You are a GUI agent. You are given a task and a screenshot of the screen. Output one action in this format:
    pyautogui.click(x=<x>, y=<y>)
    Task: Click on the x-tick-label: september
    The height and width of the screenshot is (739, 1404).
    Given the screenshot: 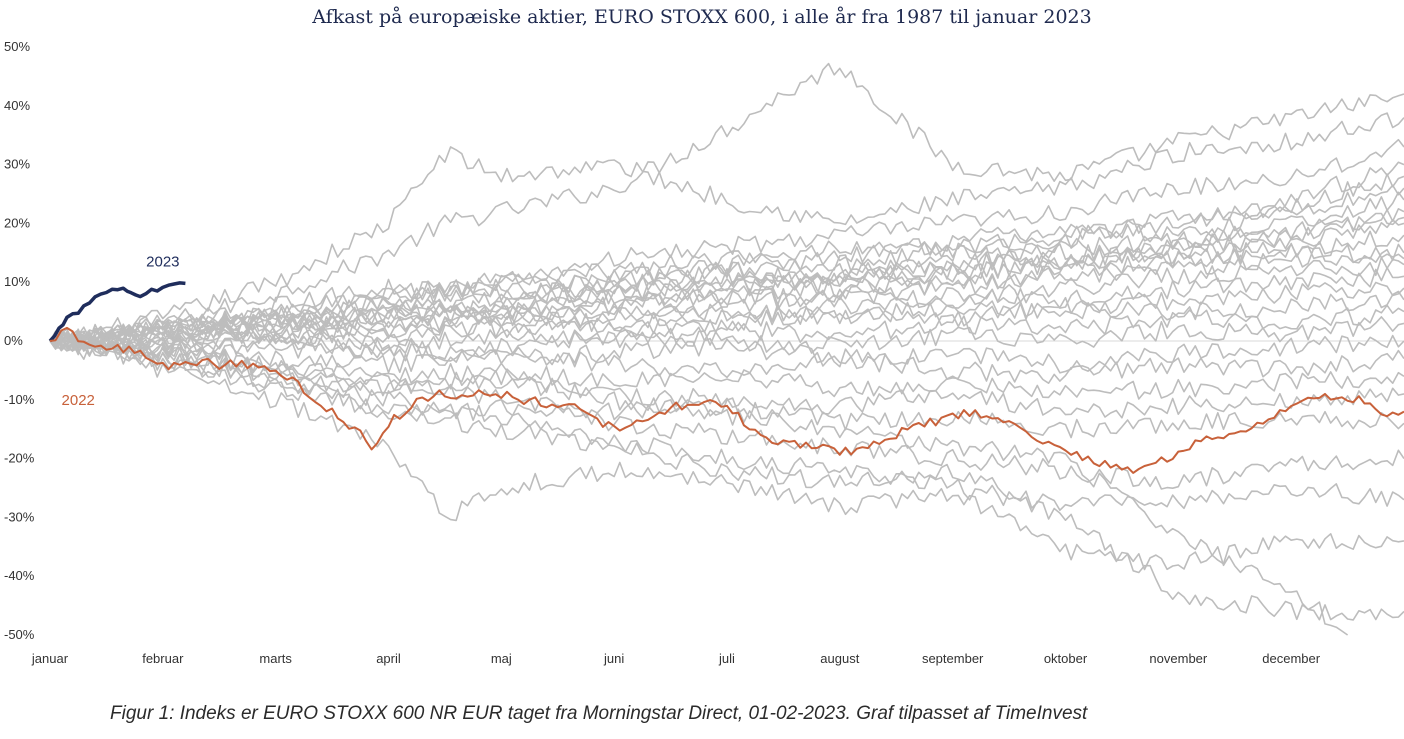 What is the action you would take?
    pyautogui.click(x=953, y=658)
    